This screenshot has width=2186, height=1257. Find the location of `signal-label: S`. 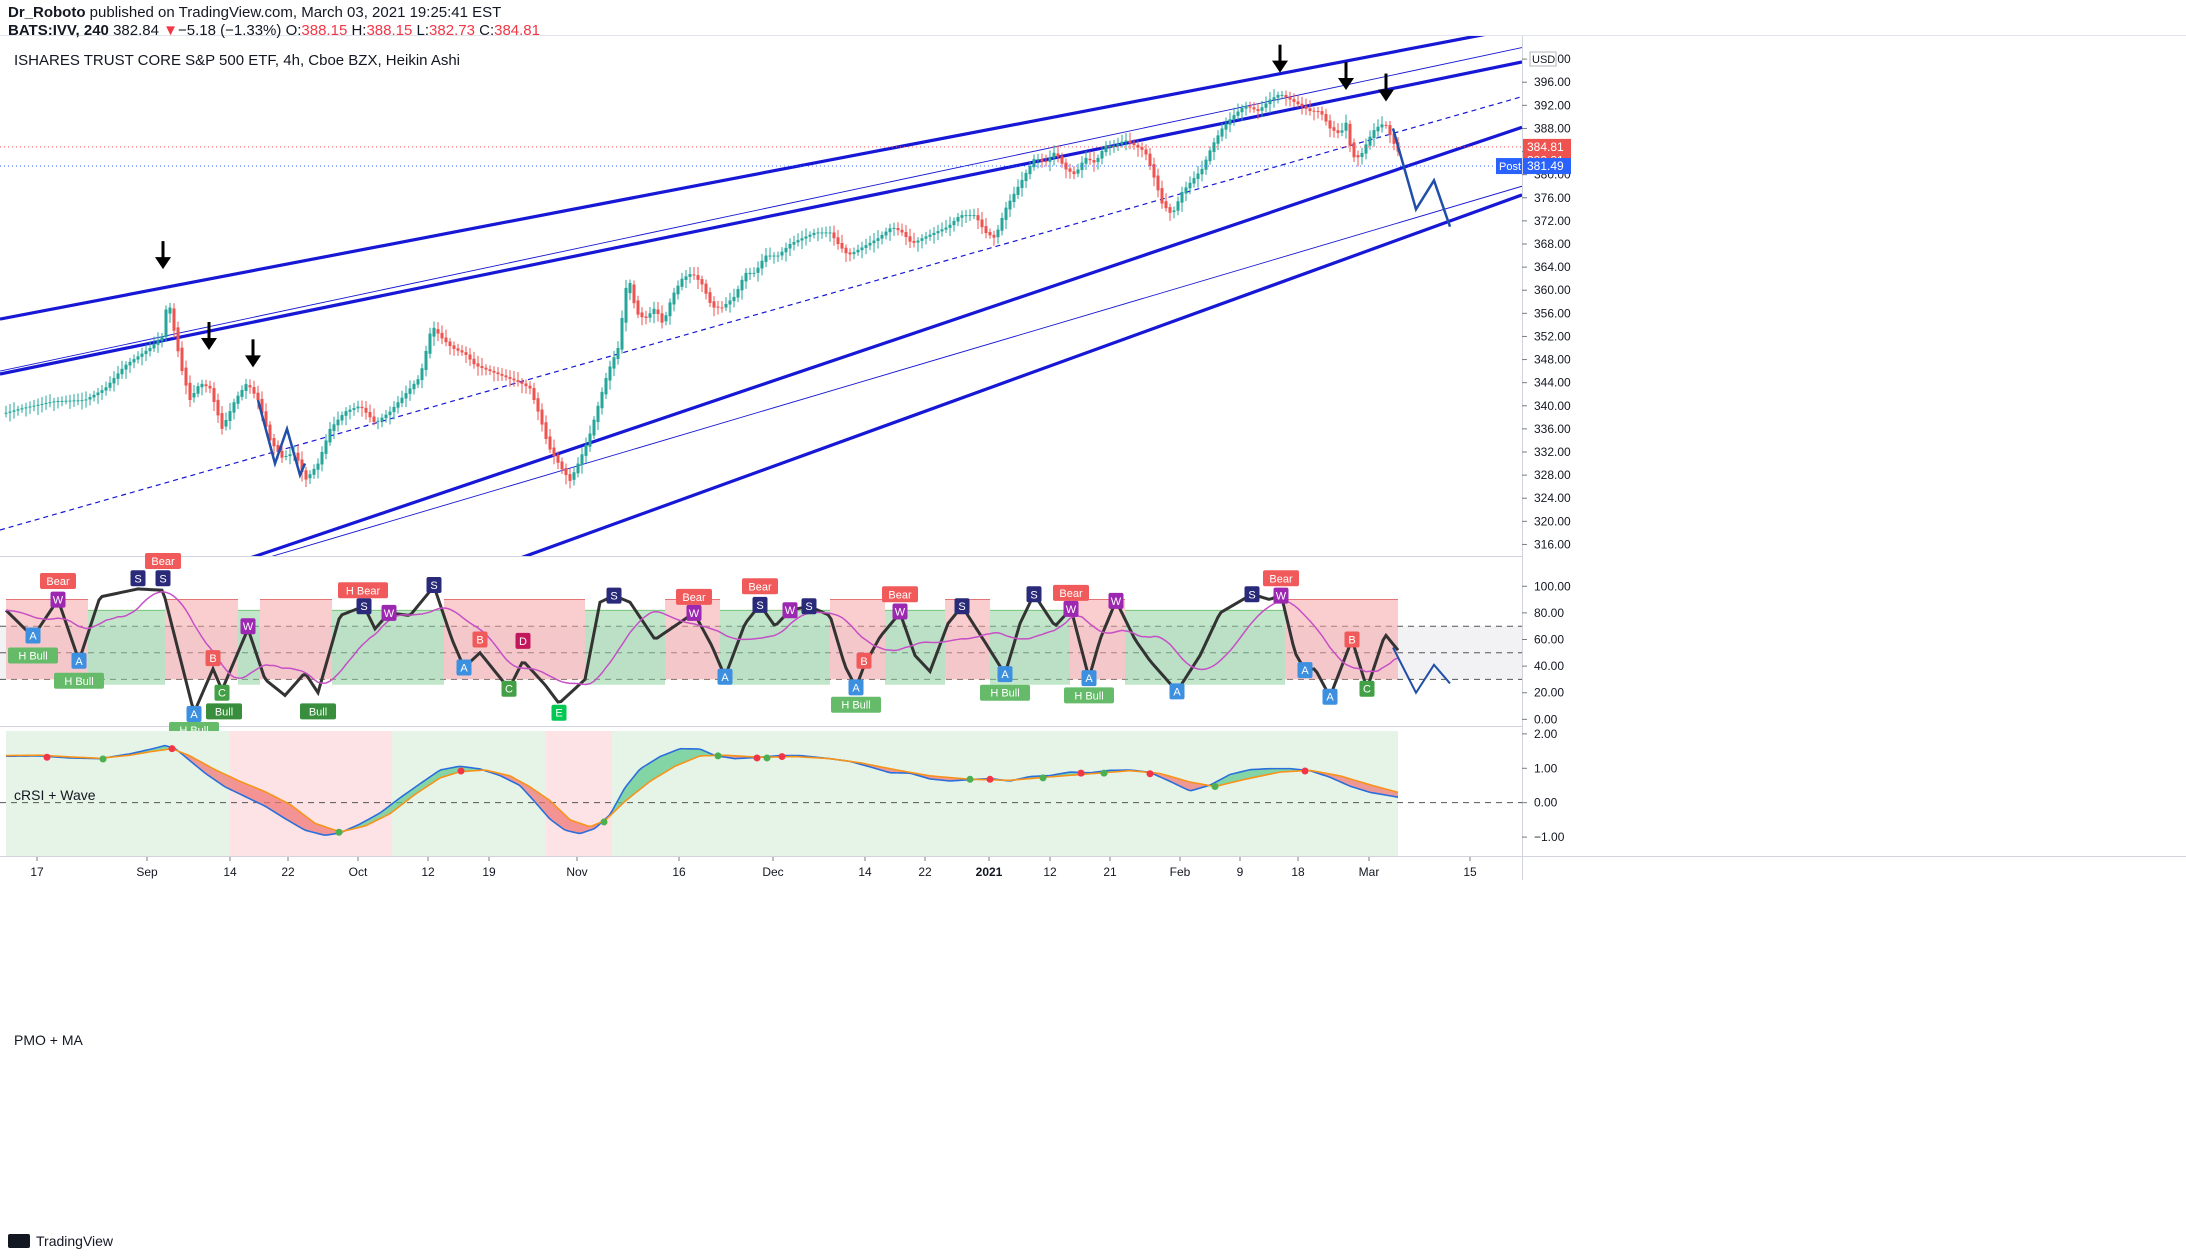

signal-label: S is located at coordinates (1033, 595).